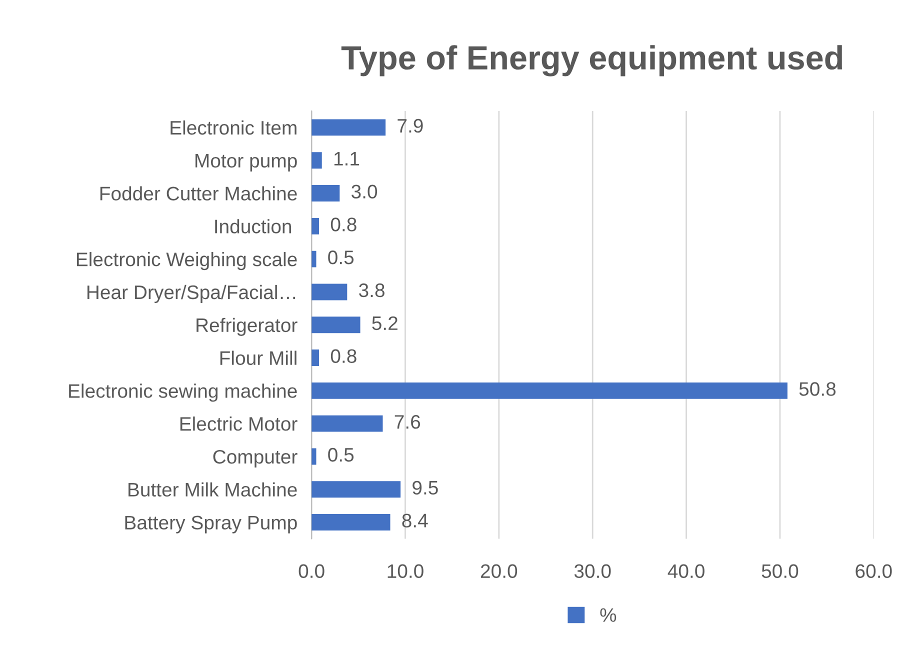 This screenshot has height=653, width=911. What do you see at coordinates (255, 459) in the screenshot?
I see `y-tick-label: Computer` at bounding box center [255, 459].